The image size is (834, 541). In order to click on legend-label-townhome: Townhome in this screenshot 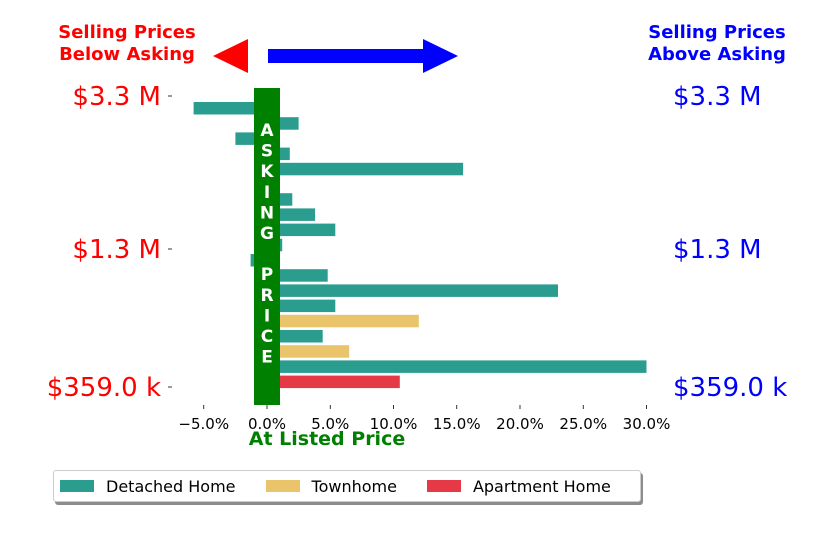, I will do `click(354, 486)`.